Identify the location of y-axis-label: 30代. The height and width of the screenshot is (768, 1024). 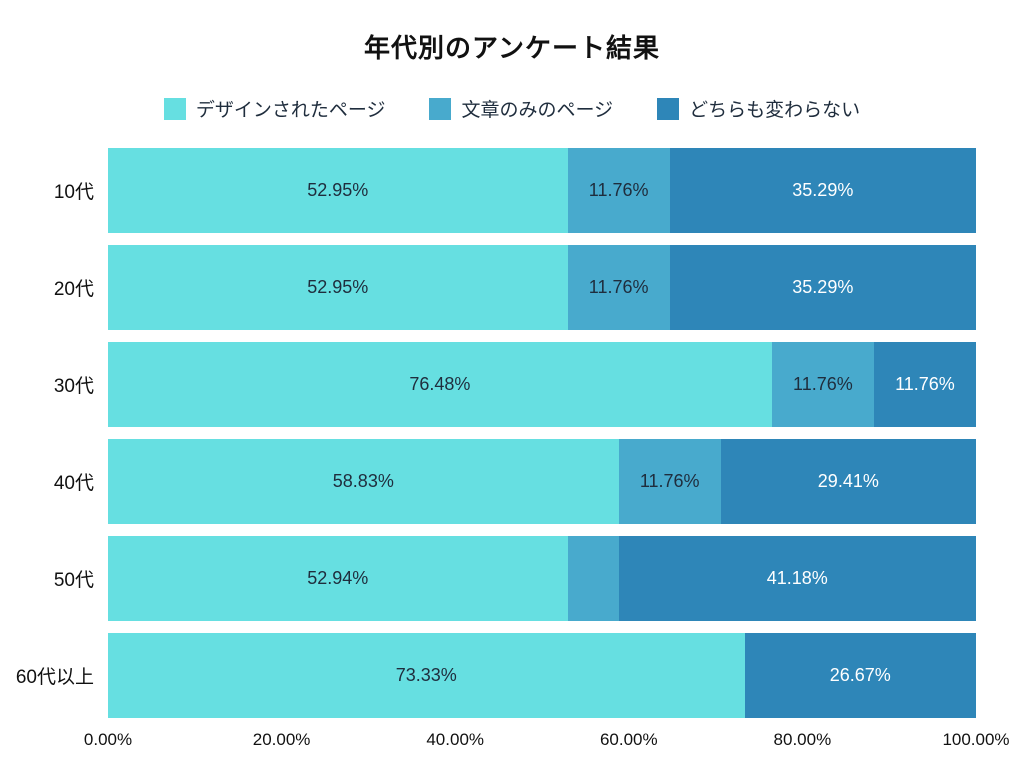
(73, 386).